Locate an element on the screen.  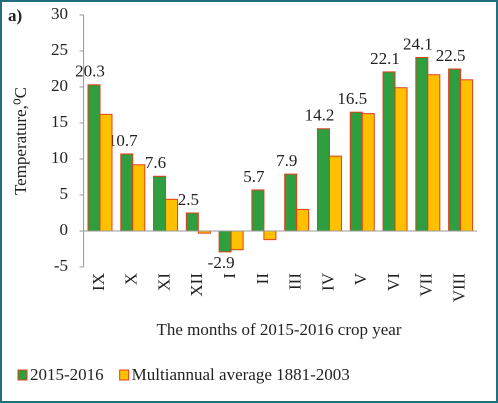
legend-label: Multiannual average 1881-2003 is located at coordinates (241, 374).